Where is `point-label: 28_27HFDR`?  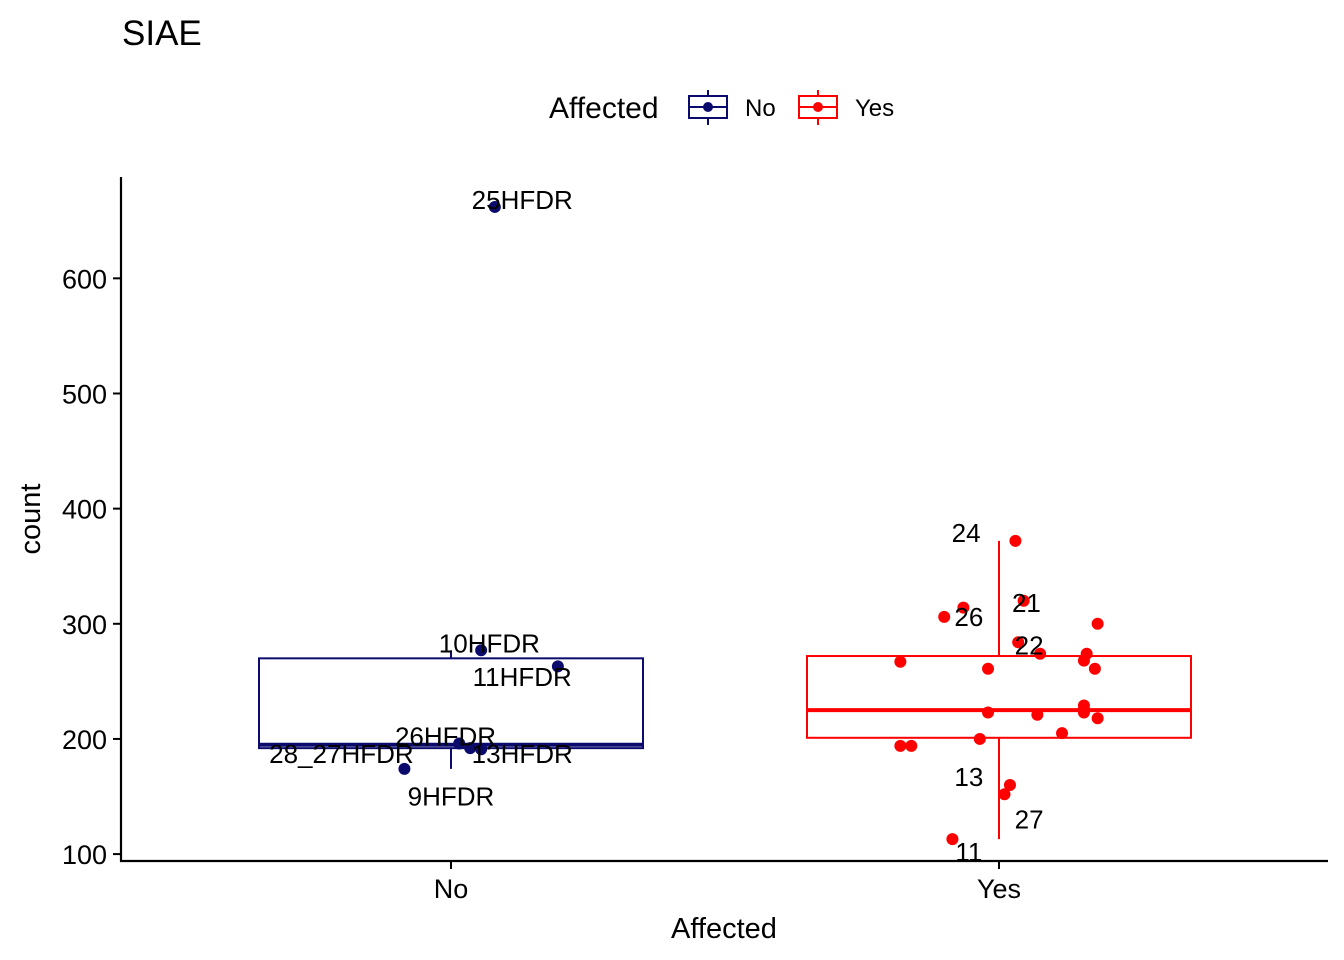
point-label: 28_27HFDR is located at coordinates (341, 754).